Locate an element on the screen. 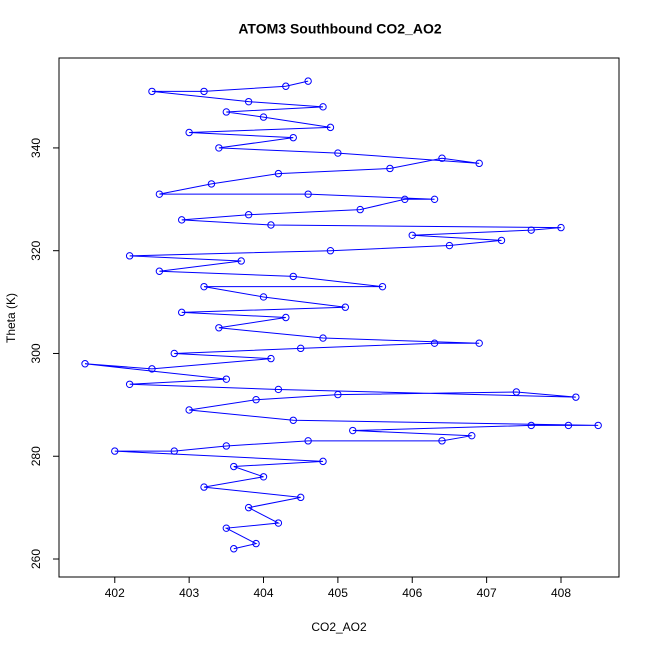 The height and width of the screenshot is (655, 650). x-tick-label: 403 is located at coordinates (189, 593).